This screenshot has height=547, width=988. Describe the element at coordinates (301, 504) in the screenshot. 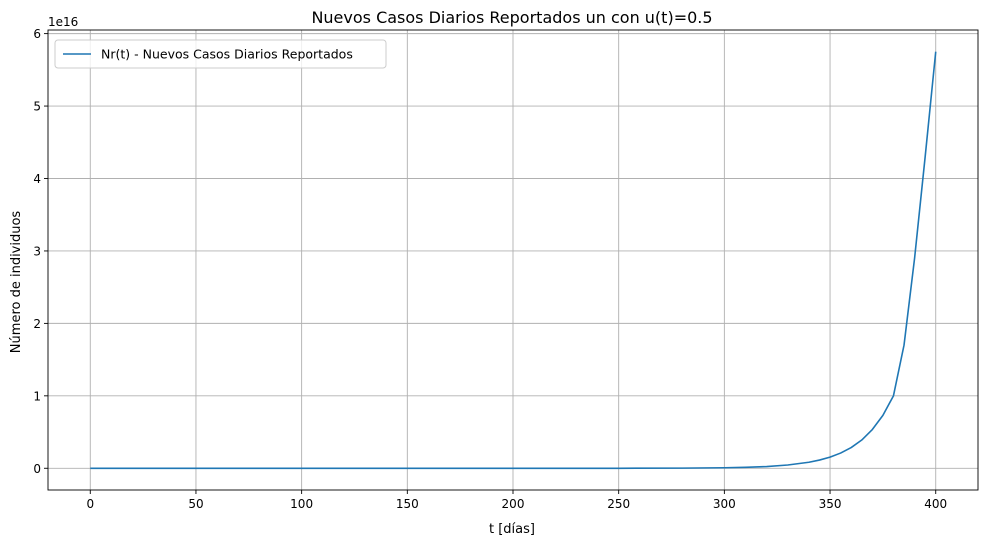

I see `x-tick-label: 100` at that location.